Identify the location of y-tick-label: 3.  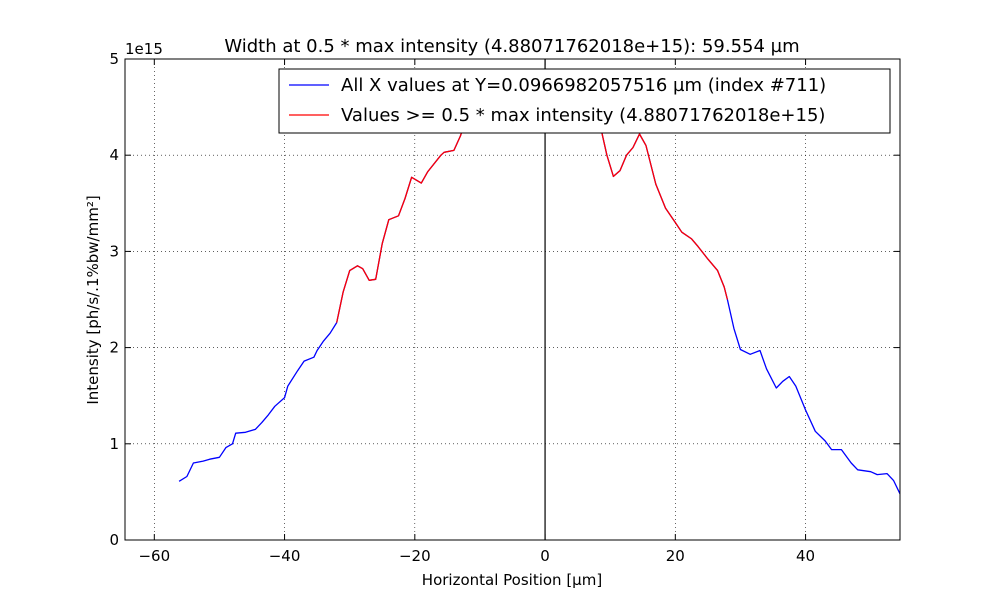
(114, 251).